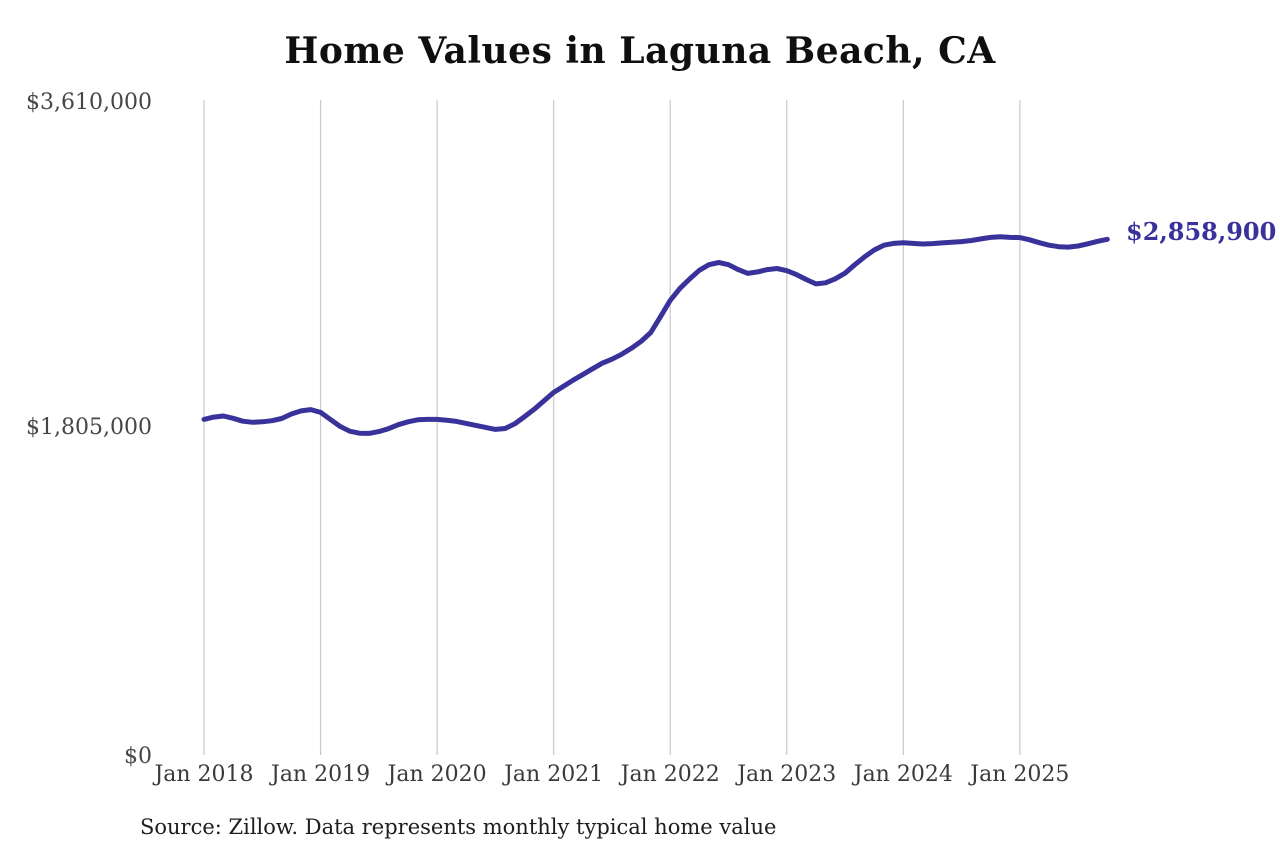 The width and height of the screenshot is (1280, 853). Describe the element at coordinates (89, 102) in the screenshot. I see `y-axis-label-top: $3,610,000` at that location.